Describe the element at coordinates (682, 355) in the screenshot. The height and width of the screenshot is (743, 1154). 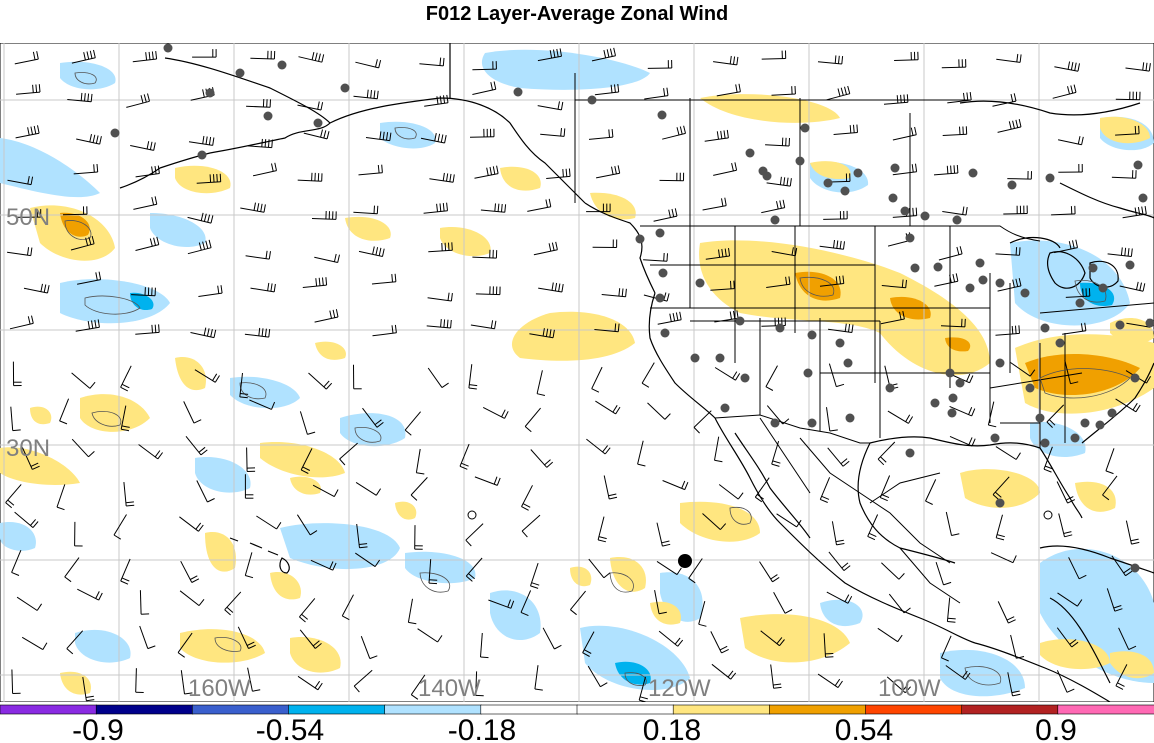
I see `us-west-coast` at that location.